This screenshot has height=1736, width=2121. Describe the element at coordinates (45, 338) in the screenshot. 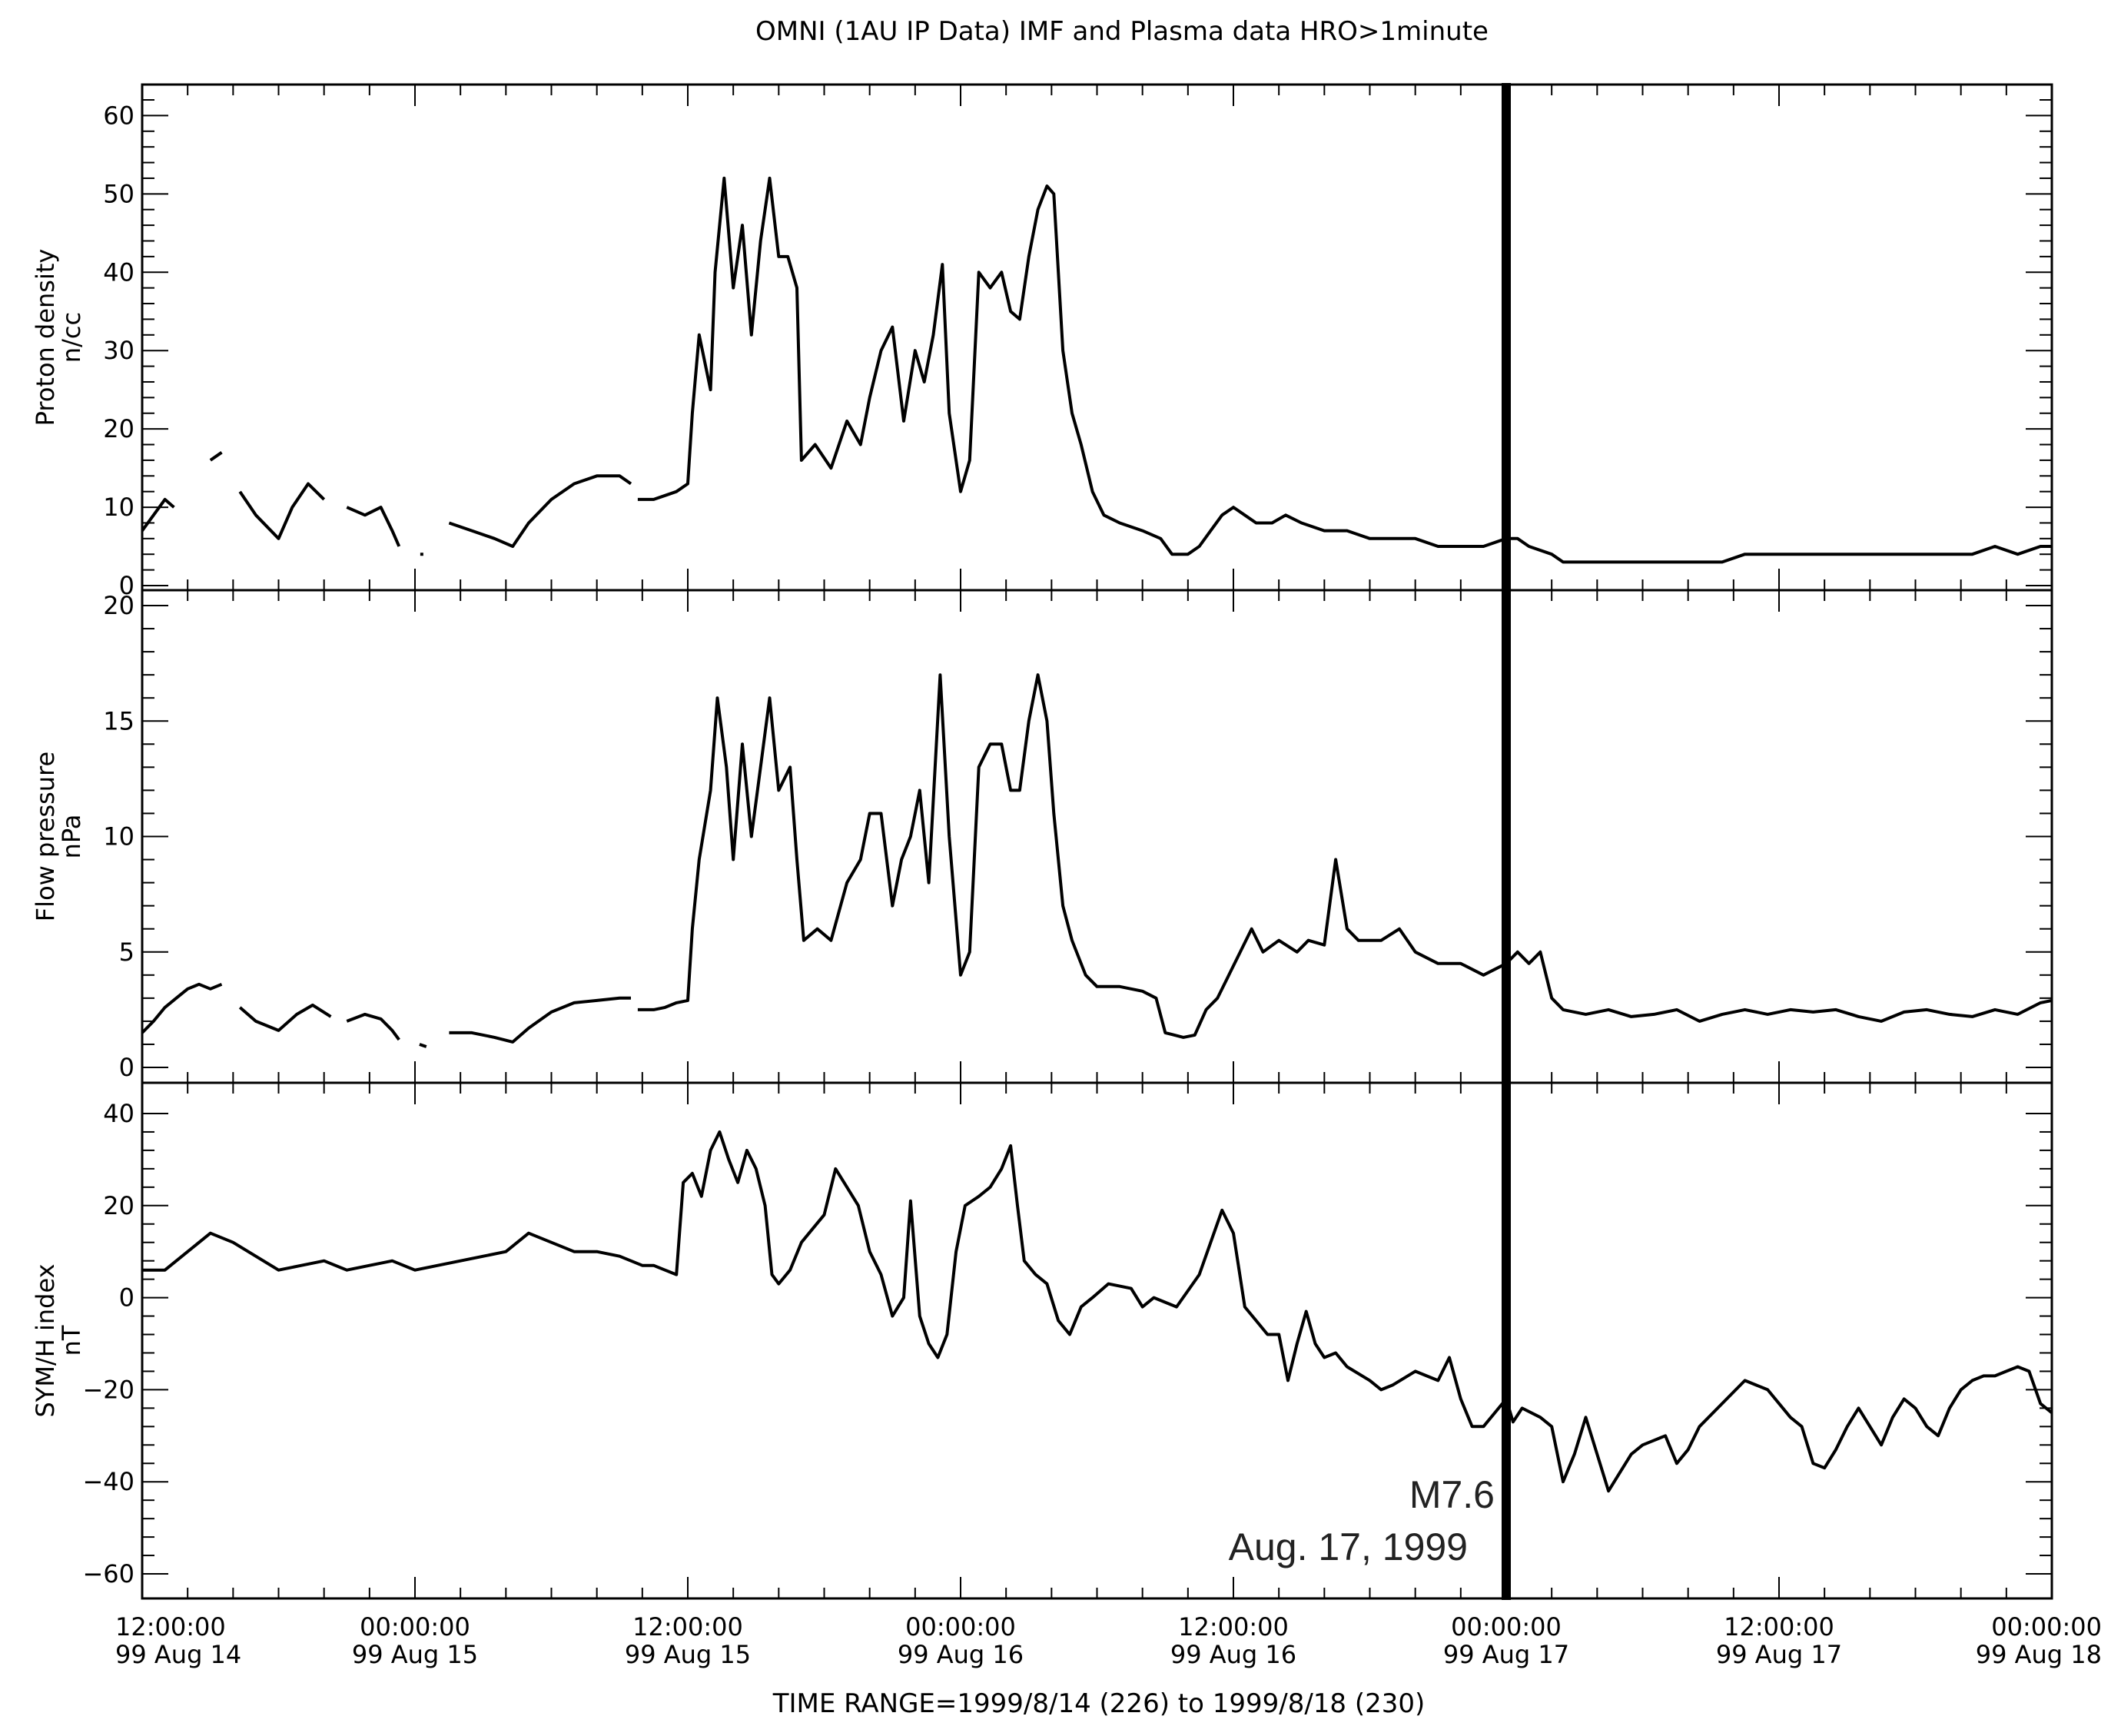

I see `proton-density-ylabel: Proton density` at that location.